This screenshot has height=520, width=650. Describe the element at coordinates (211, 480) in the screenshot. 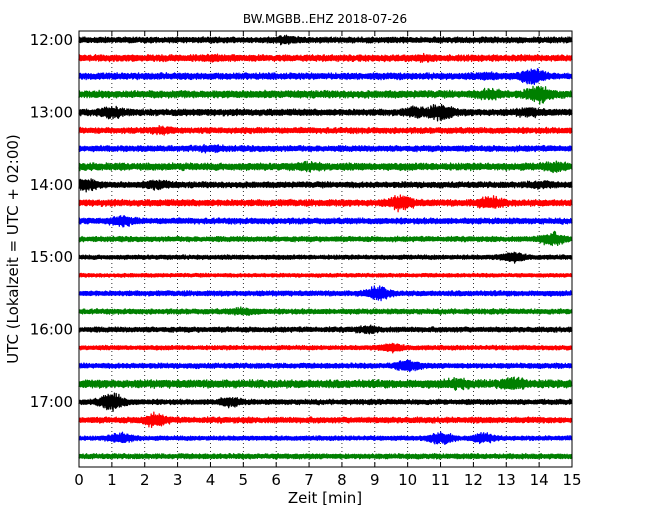

I see `x-tick-label: 4` at that location.